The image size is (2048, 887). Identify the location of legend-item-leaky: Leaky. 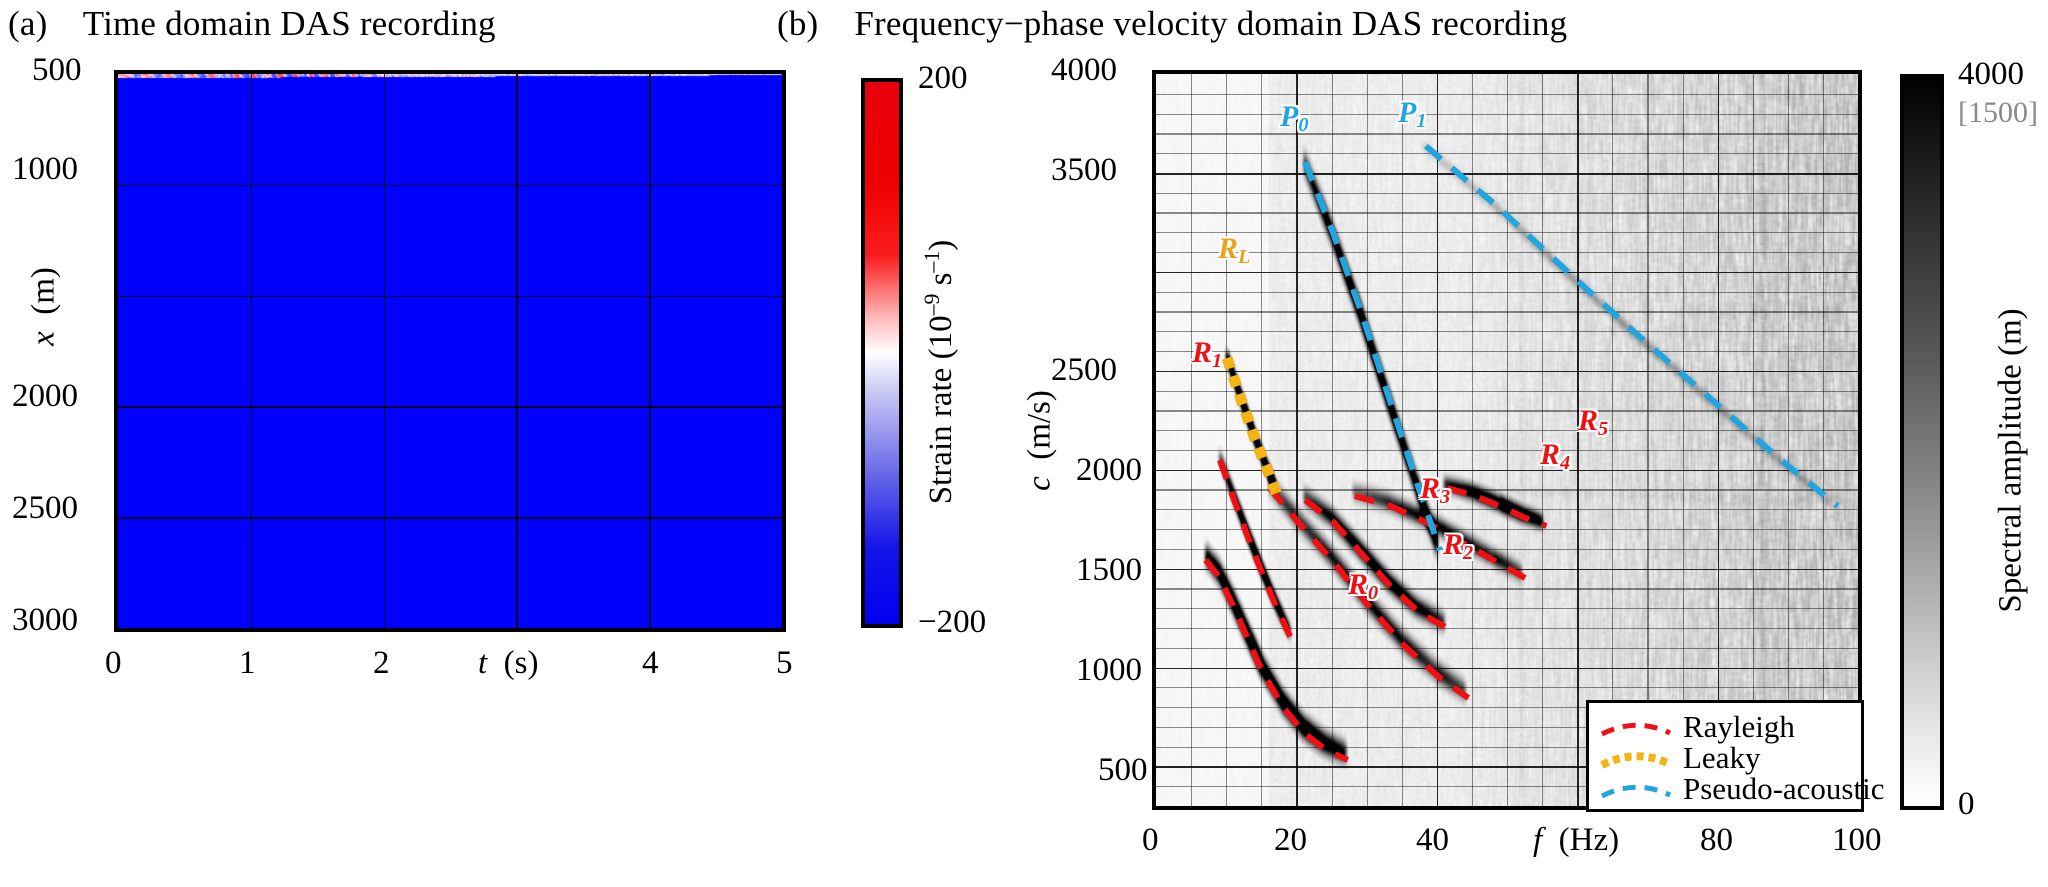
(1723, 757).